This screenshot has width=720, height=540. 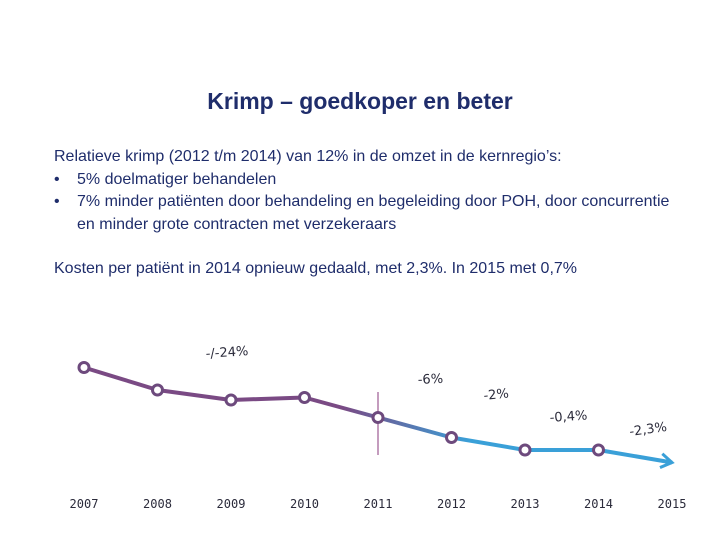 I want to click on series-line, so click(x=341, y=408).